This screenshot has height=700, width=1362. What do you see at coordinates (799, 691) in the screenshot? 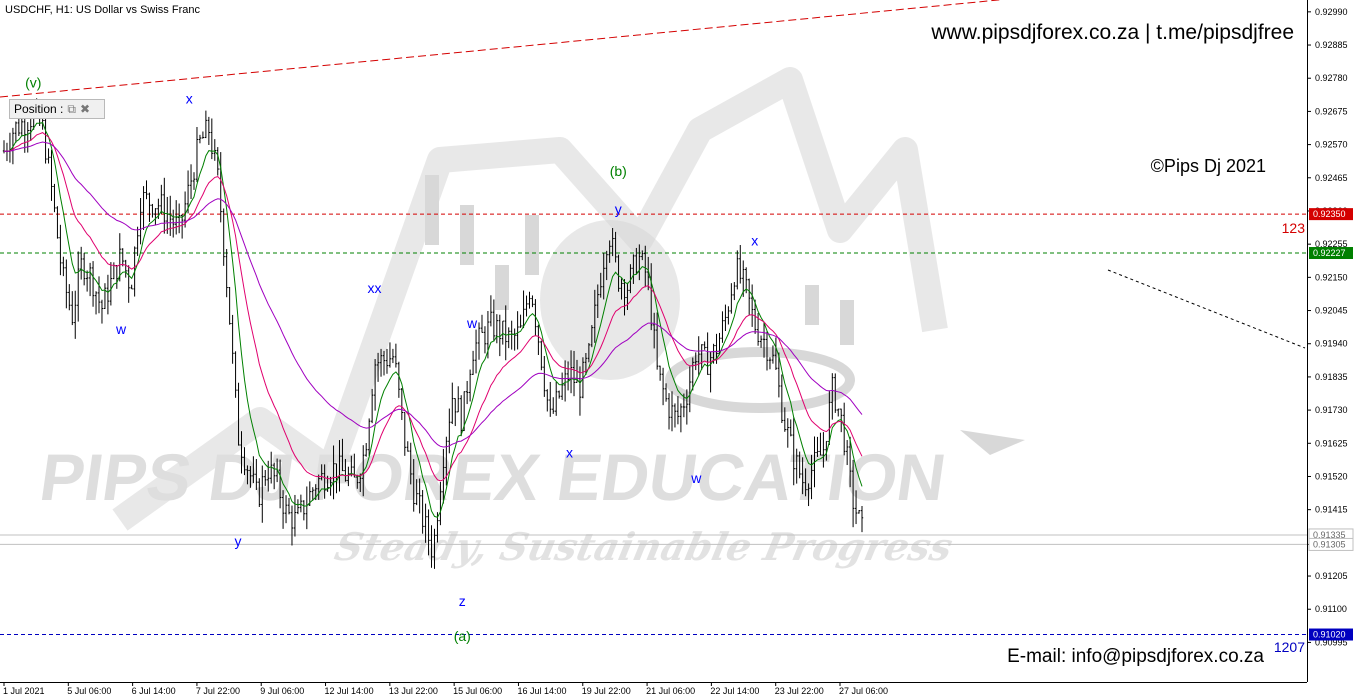
I see `time-tick-label: 23 Jul 22:00` at bounding box center [799, 691].